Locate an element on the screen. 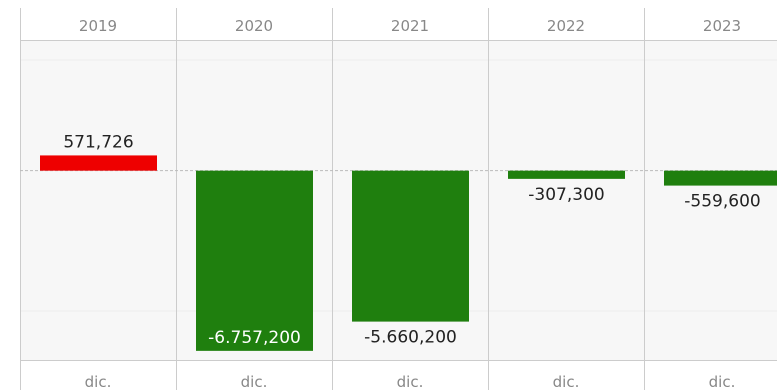  bar-2021 is located at coordinates (410, 246).